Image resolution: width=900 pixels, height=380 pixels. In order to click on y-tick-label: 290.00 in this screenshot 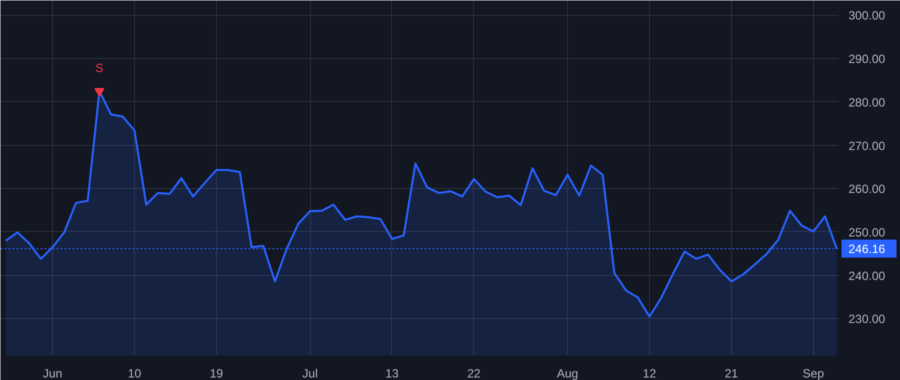, I will do `click(867, 59)`.